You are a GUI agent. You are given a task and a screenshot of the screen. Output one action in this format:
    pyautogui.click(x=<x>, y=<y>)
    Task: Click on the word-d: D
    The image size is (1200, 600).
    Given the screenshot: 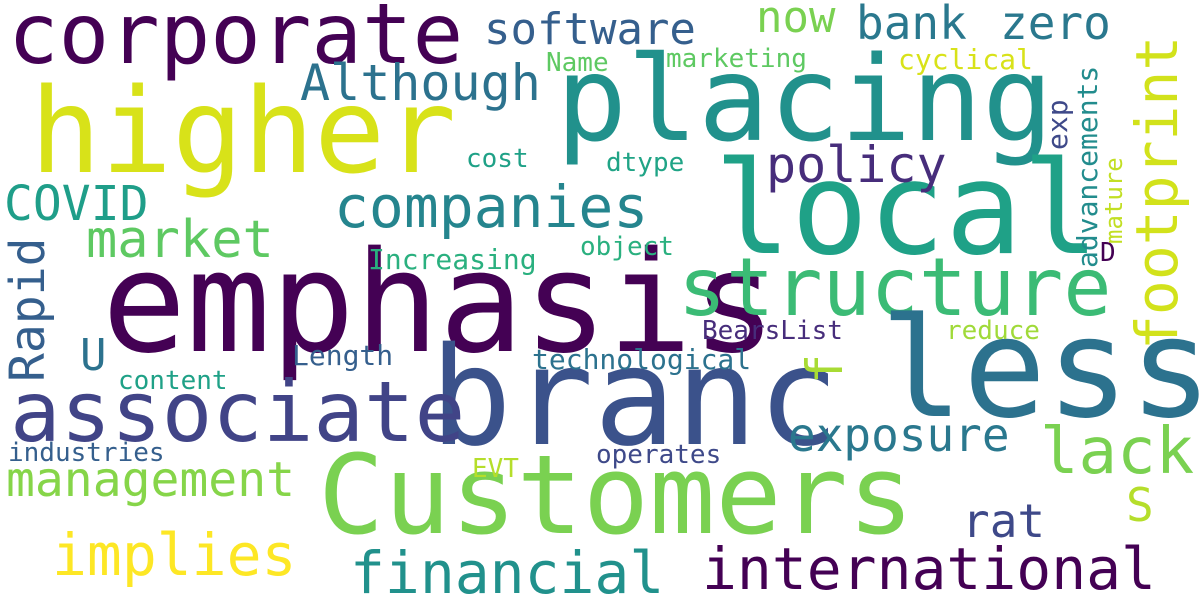 What is the action you would take?
    pyautogui.click(x=1108, y=253)
    